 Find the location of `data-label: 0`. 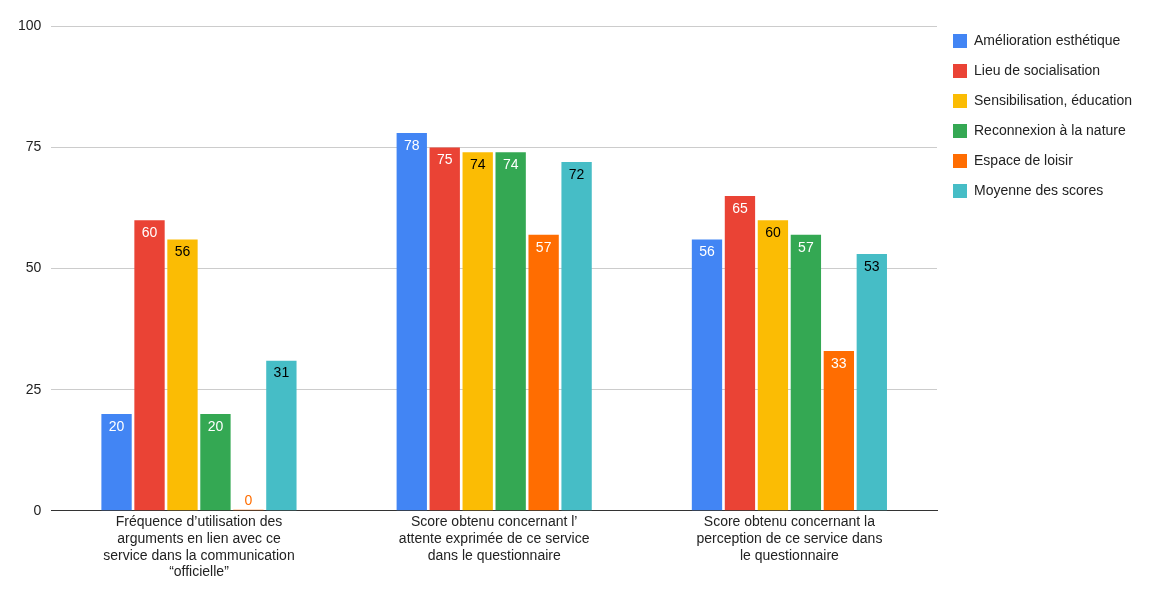

data-label: 0 is located at coordinates (248, 499).